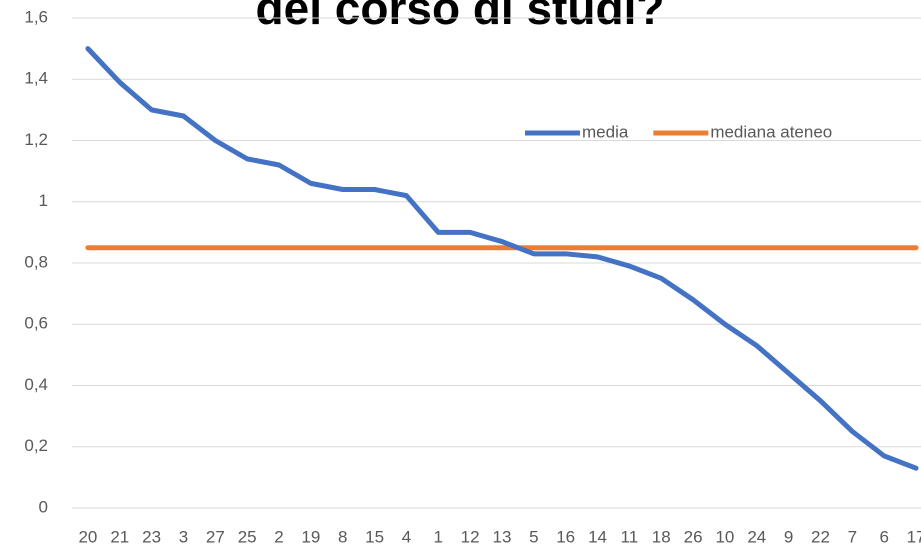 The height and width of the screenshot is (547, 921). Describe the element at coordinates (36, 323) in the screenshot. I see `y-tick-label: 0,6` at that location.